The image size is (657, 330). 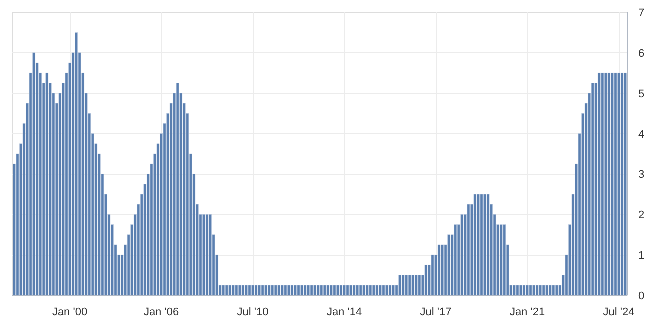 I want to click on x-tick-label: Jul '24, so click(x=619, y=312).